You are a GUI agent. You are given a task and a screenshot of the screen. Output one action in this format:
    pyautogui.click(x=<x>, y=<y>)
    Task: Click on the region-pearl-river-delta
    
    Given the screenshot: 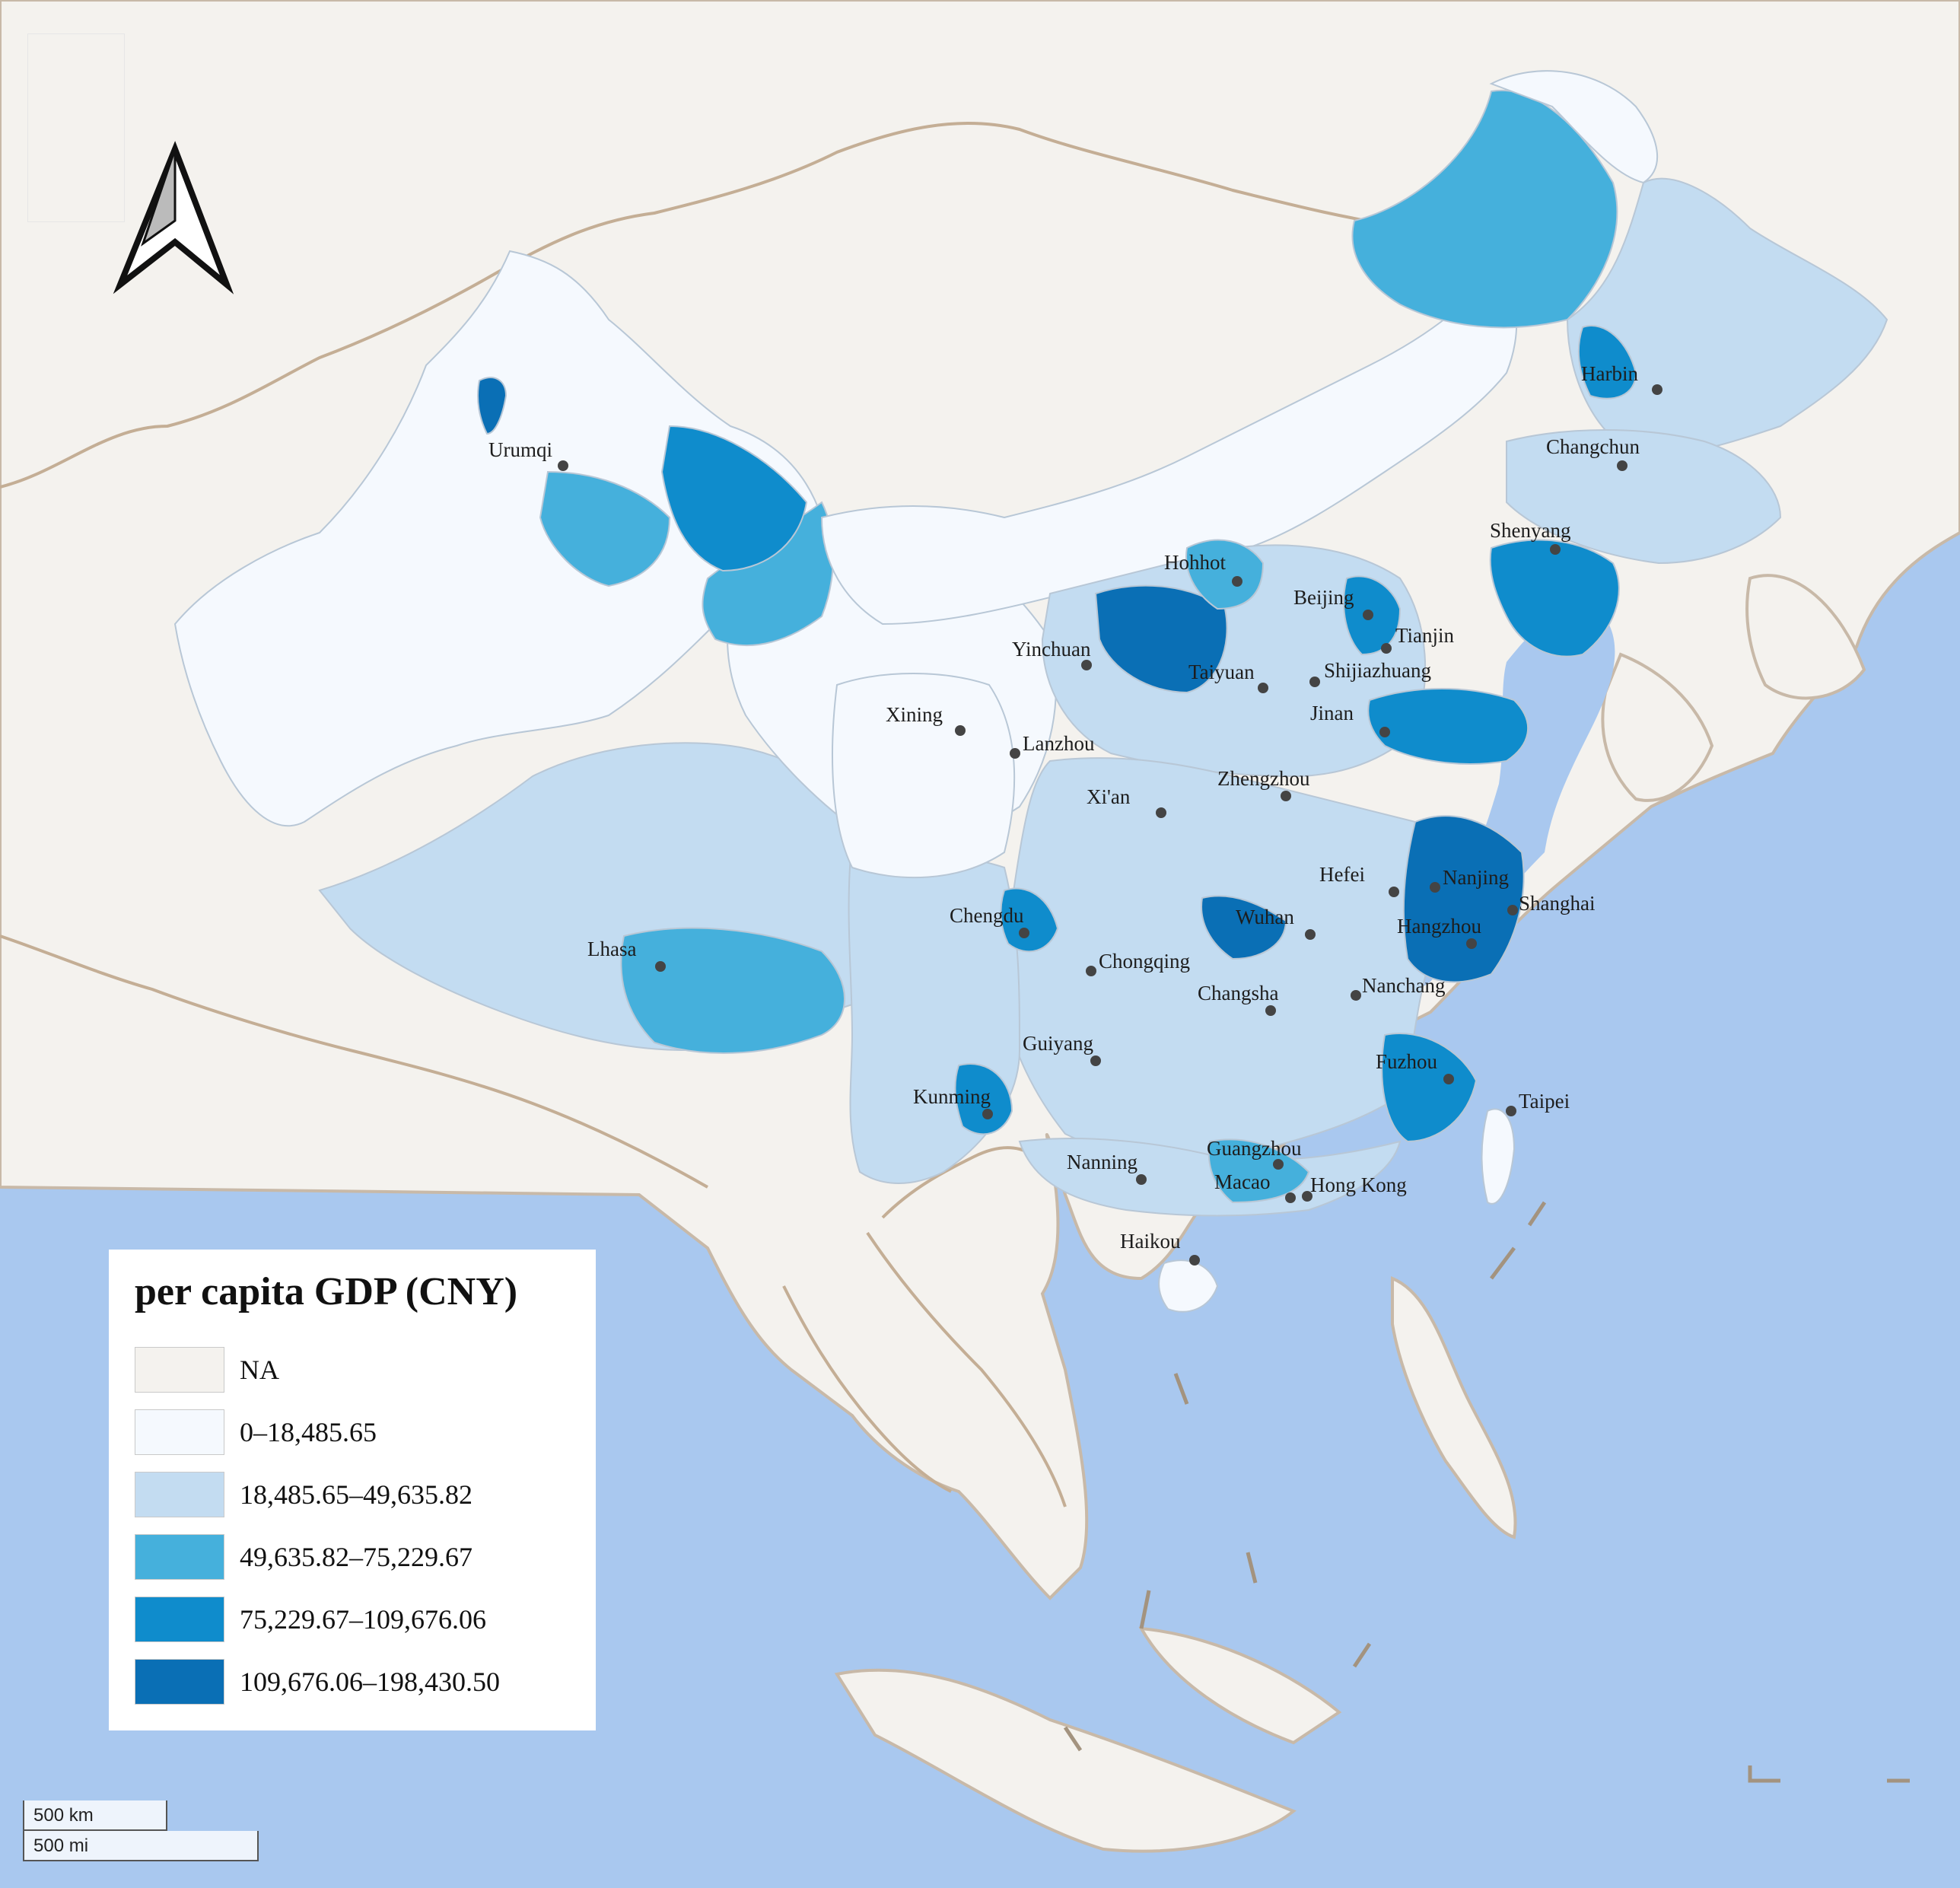 What is the action you would take?
    pyautogui.click(x=1259, y=1171)
    